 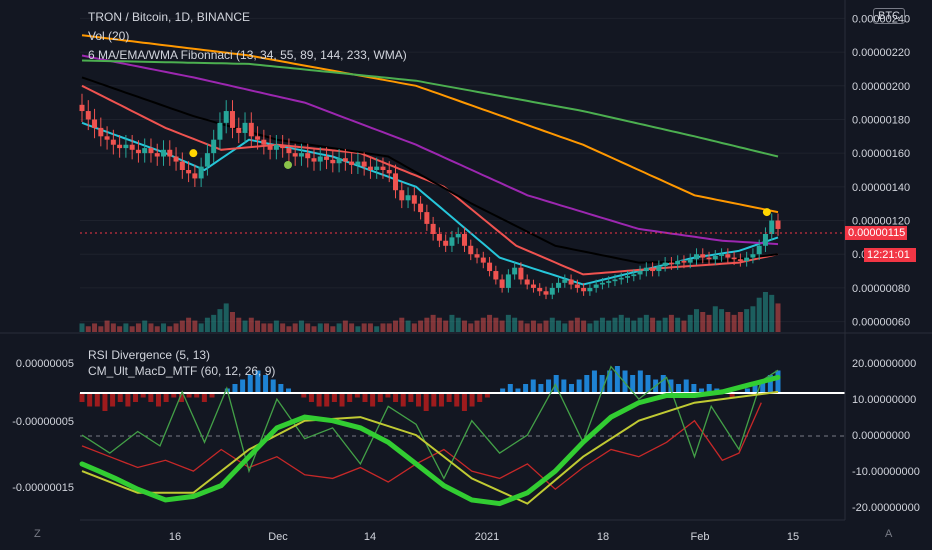 What do you see at coordinates (430, 108) in the screenshot?
I see `ma-line` at bounding box center [430, 108].